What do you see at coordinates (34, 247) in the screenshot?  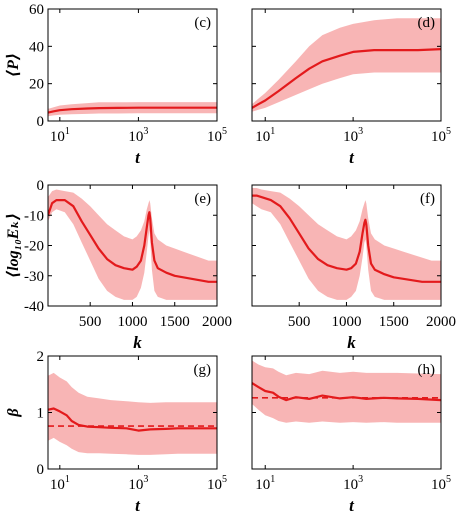 I see `y-tick-label: -20` at bounding box center [34, 247].